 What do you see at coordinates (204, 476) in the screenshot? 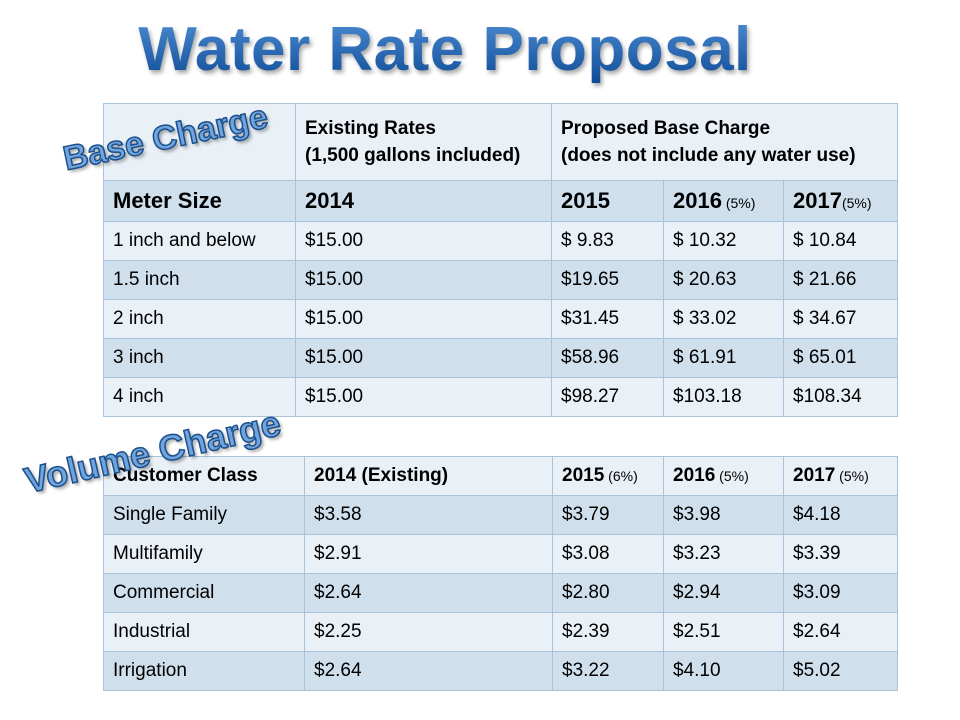
I see `volume-col-header: Customer Class` at bounding box center [204, 476].